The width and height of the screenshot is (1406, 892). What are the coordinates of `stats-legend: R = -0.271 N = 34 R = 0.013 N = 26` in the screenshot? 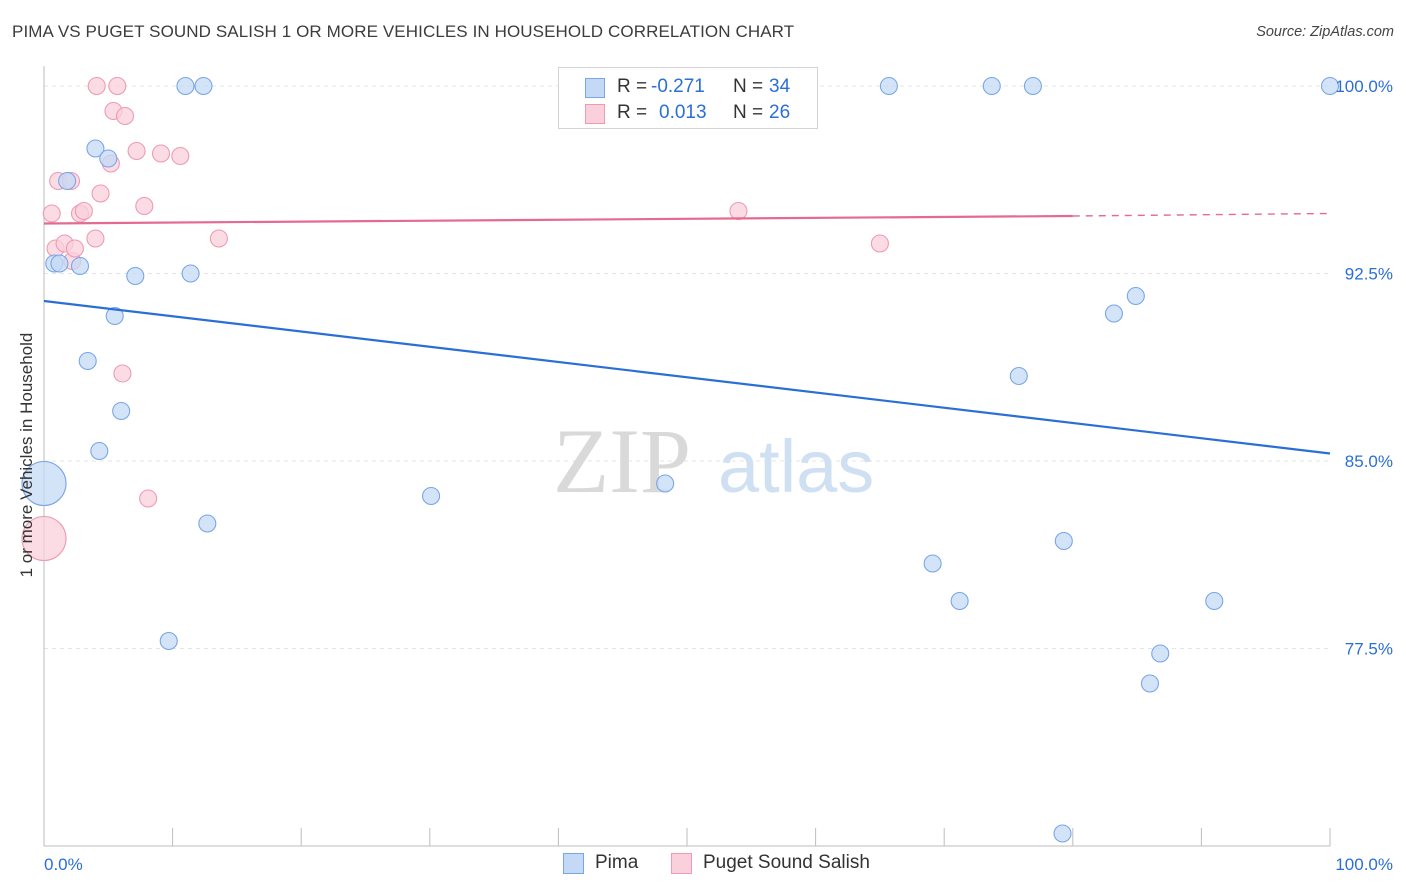 It's located at (688, 98).